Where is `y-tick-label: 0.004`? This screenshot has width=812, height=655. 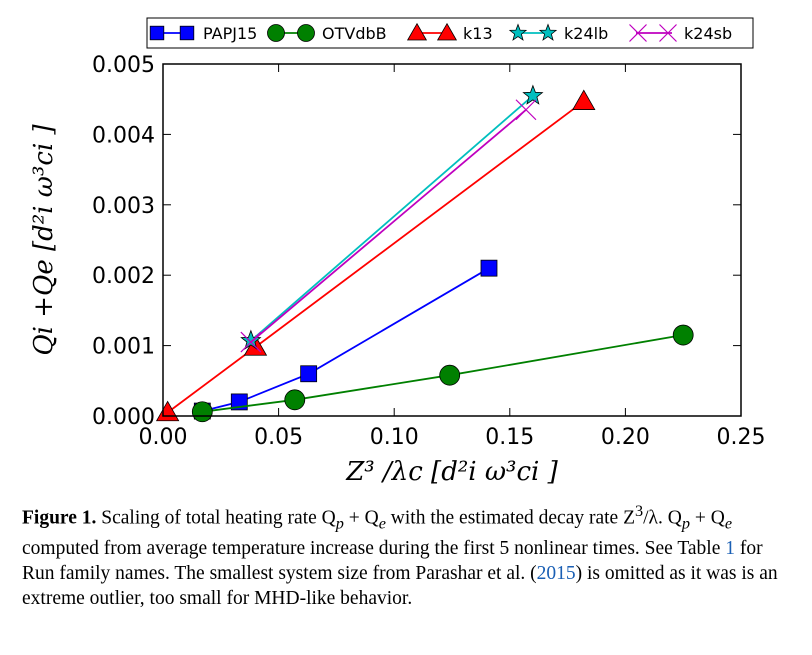 y-tick-label: 0.004 is located at coordinates (123, 135).